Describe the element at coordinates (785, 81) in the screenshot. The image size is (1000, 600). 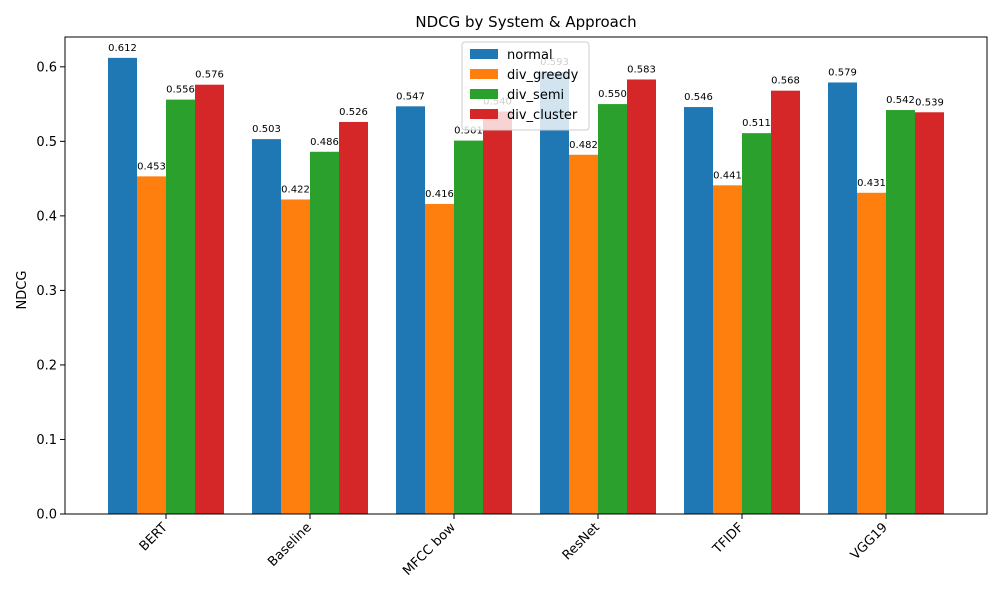
I see `bar-value-label: 0.568` at that location.